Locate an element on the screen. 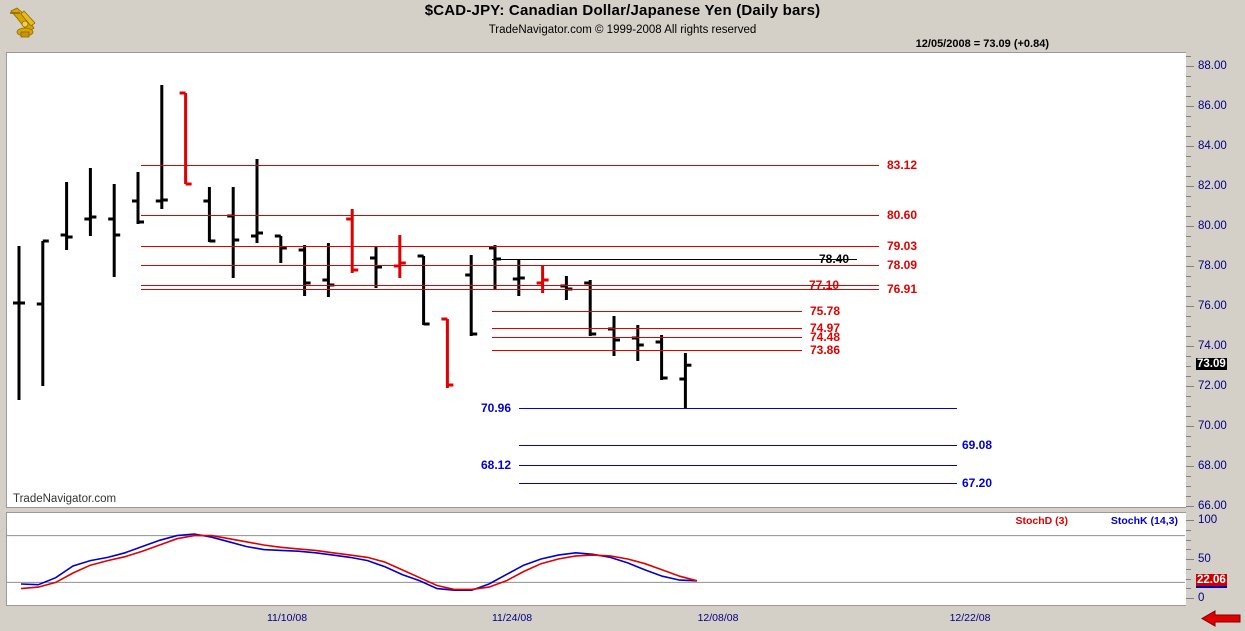 This screenshot has height=631, width=1245. price-level-label: 78.40 is located at coordinates (834, 259).